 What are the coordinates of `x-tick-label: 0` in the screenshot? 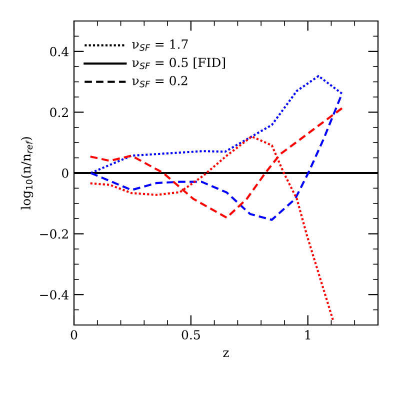 It's located at (74, 335).